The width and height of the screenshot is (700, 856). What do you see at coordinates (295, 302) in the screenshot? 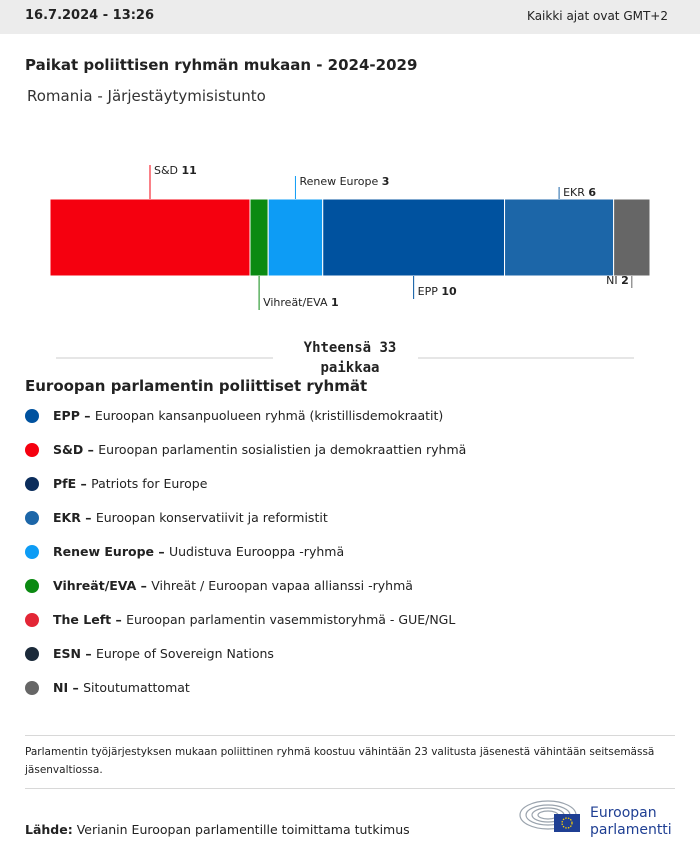
I see `category-name: Vihreät/EVA` at bounding box center [295, 302].